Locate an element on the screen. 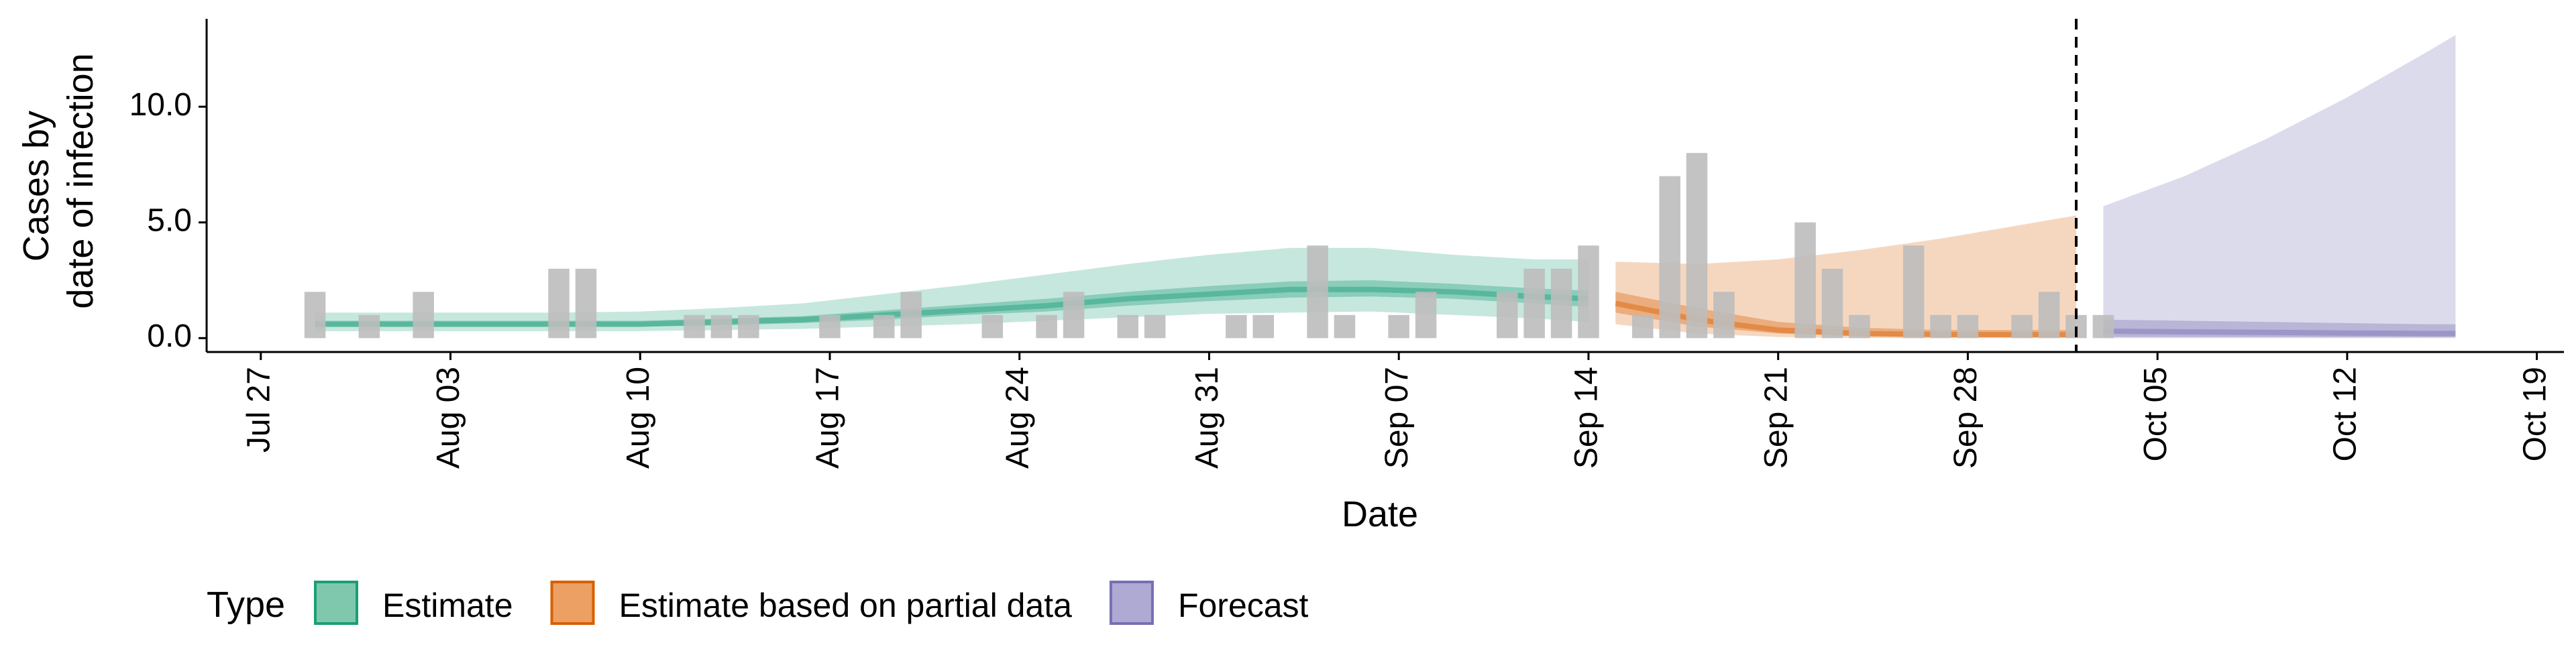  y-tick-label: 5.0 is located at coordinates (169, 220).